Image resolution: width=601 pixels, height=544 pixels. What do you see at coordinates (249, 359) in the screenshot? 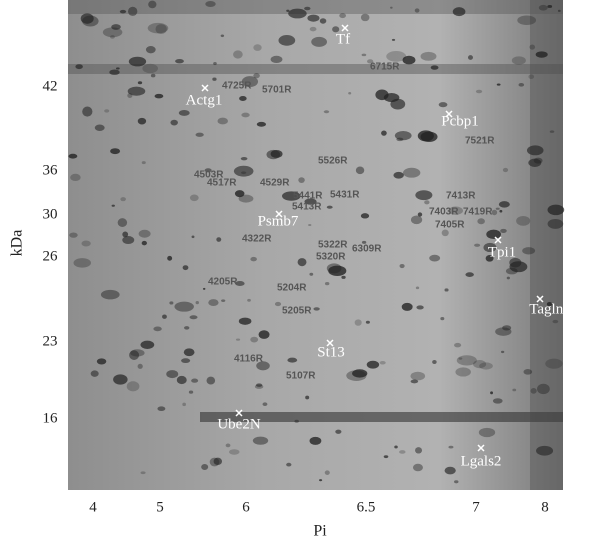
I see `spot-label: 4116R` at bounding box center [249, 359].